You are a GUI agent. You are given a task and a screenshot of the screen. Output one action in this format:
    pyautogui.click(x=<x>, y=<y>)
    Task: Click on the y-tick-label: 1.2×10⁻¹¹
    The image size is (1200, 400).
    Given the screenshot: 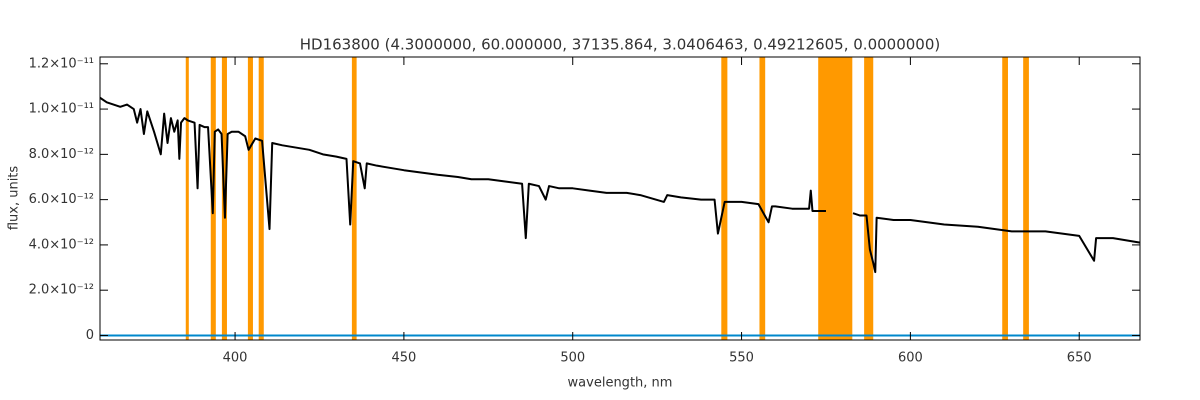 What is the action you would take?
    pyautogui.click(x=61, y=63)
    